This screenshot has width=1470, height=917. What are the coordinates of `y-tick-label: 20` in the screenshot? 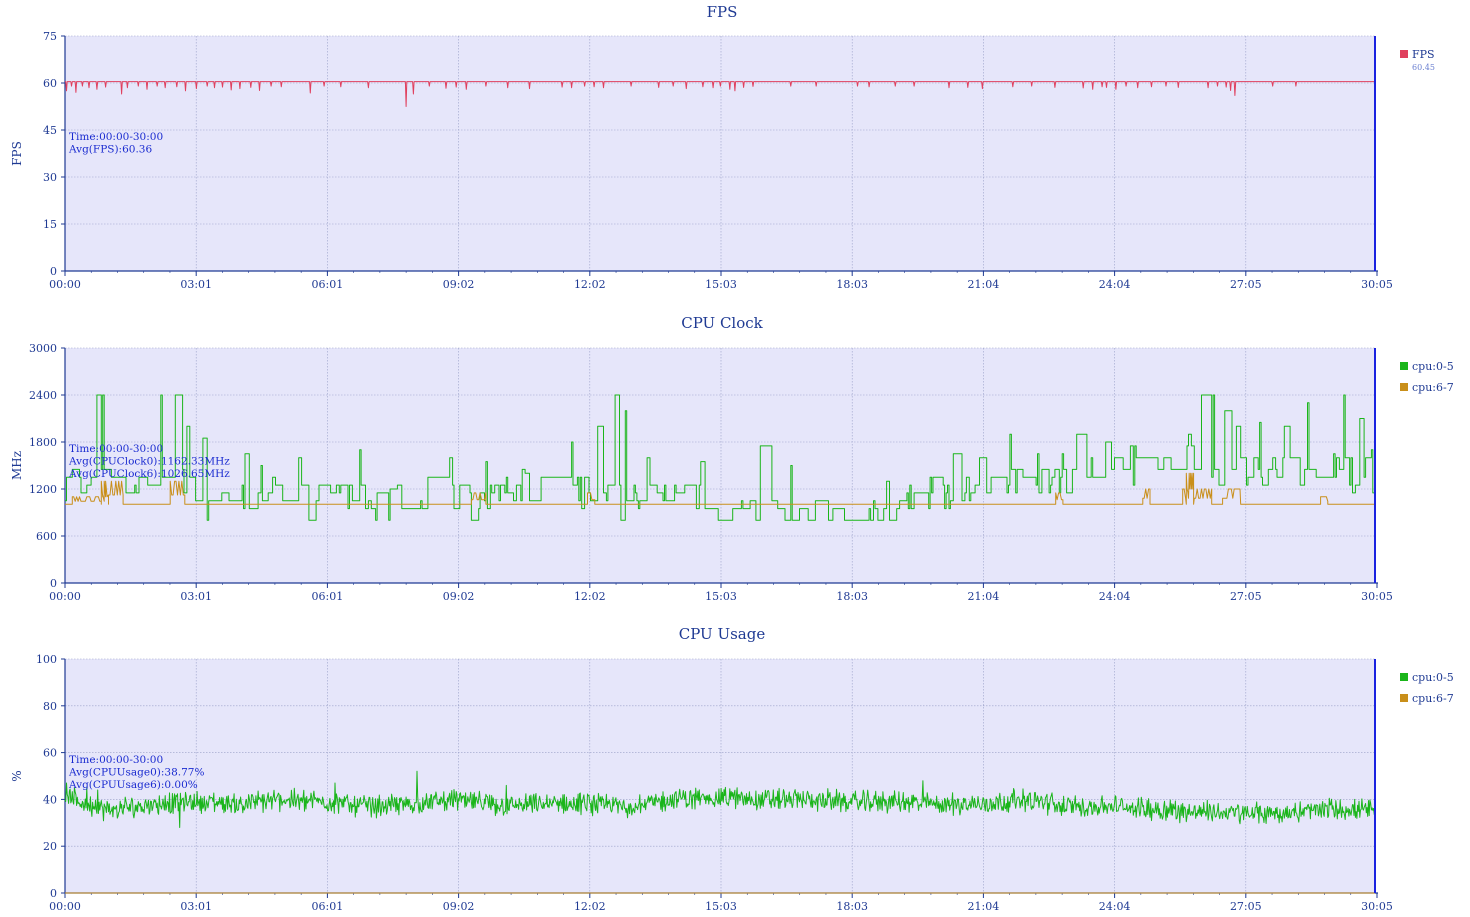 It's located at (50, 846).